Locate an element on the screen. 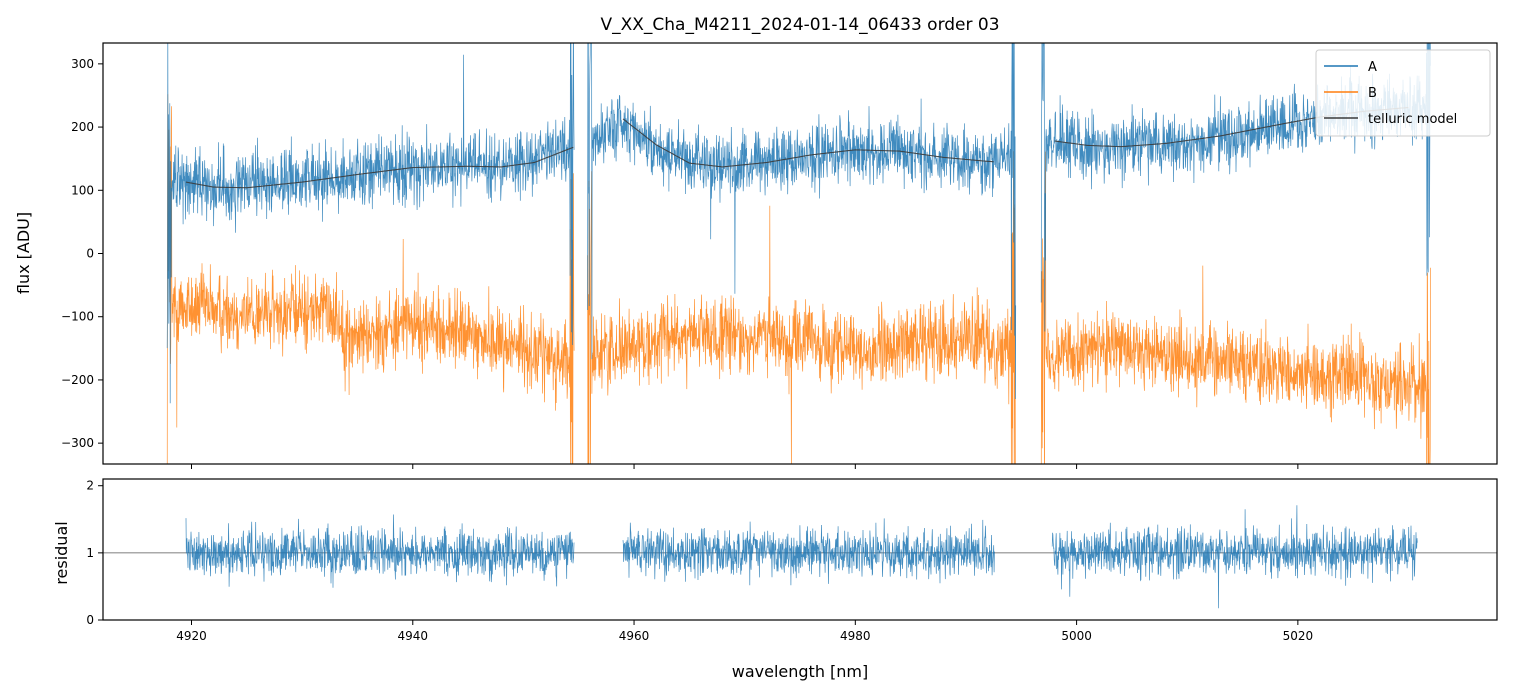 This screenshot has width=1513, height=696. top-y-tick-label: −300 is located at coordinates (77, 443).